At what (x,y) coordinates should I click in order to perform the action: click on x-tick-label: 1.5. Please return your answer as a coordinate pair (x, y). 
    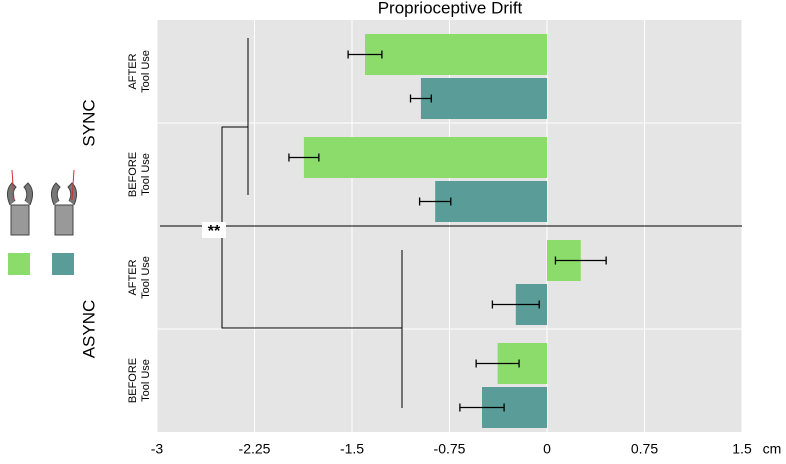
    Looking at the image, I should click on (742, 449).